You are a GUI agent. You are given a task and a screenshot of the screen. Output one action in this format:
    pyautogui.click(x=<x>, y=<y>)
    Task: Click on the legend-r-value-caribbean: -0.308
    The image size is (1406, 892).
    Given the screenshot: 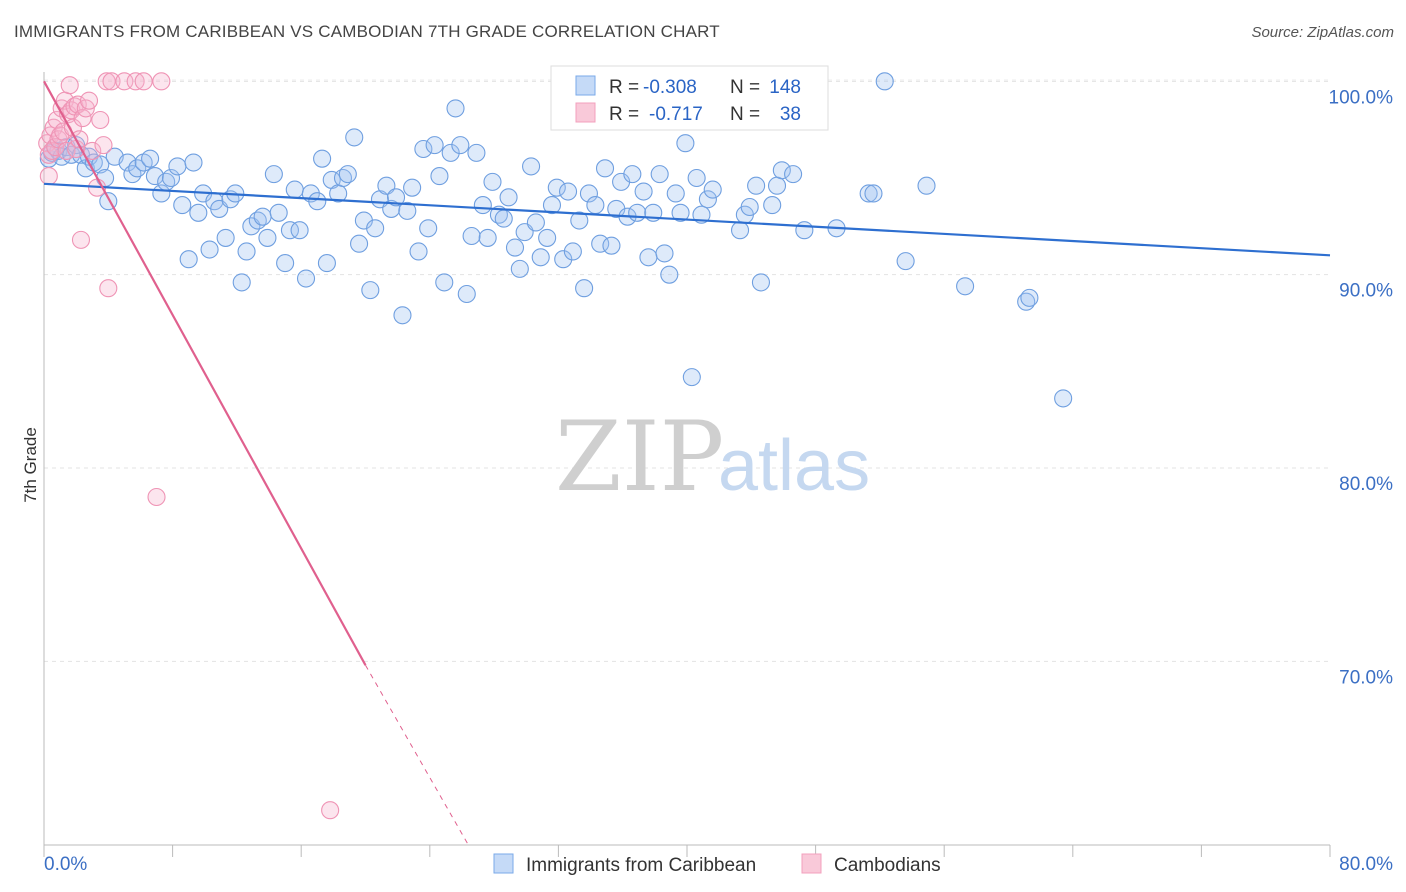 What is the action you would take?
    pyautogui.click(x=670, y=87)
    